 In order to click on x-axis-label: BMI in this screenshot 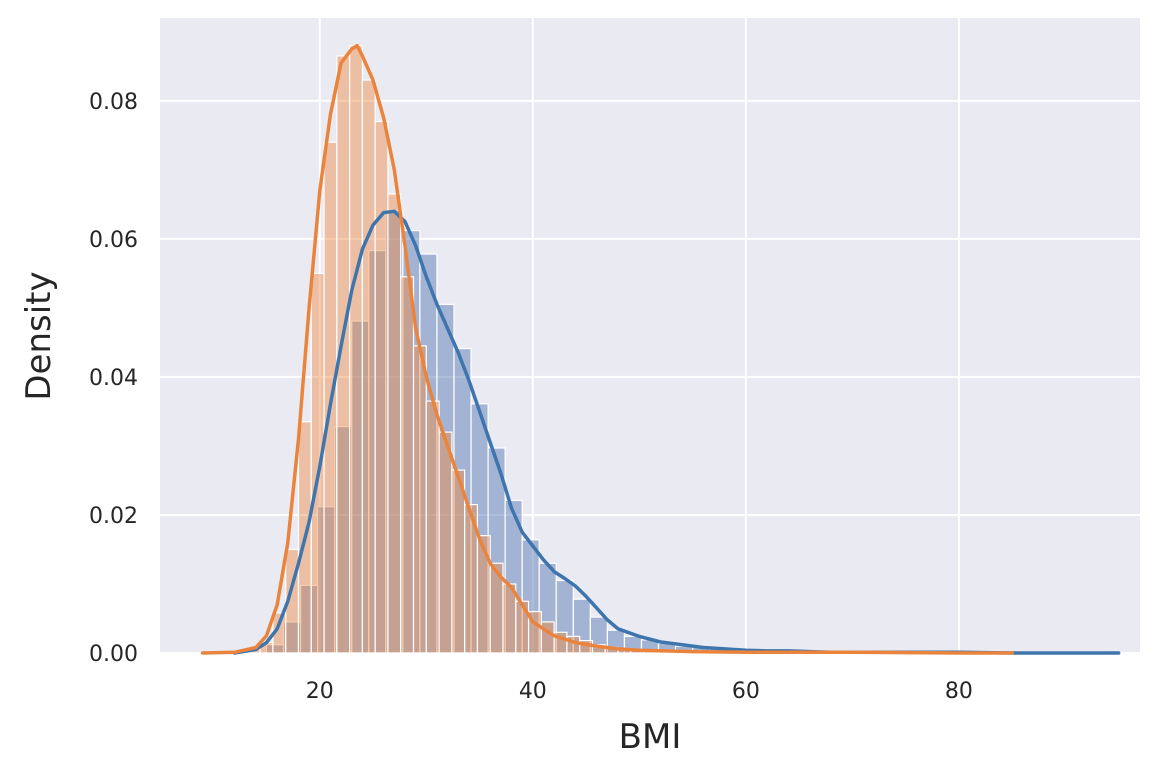, I will do `click(650, 737)`.